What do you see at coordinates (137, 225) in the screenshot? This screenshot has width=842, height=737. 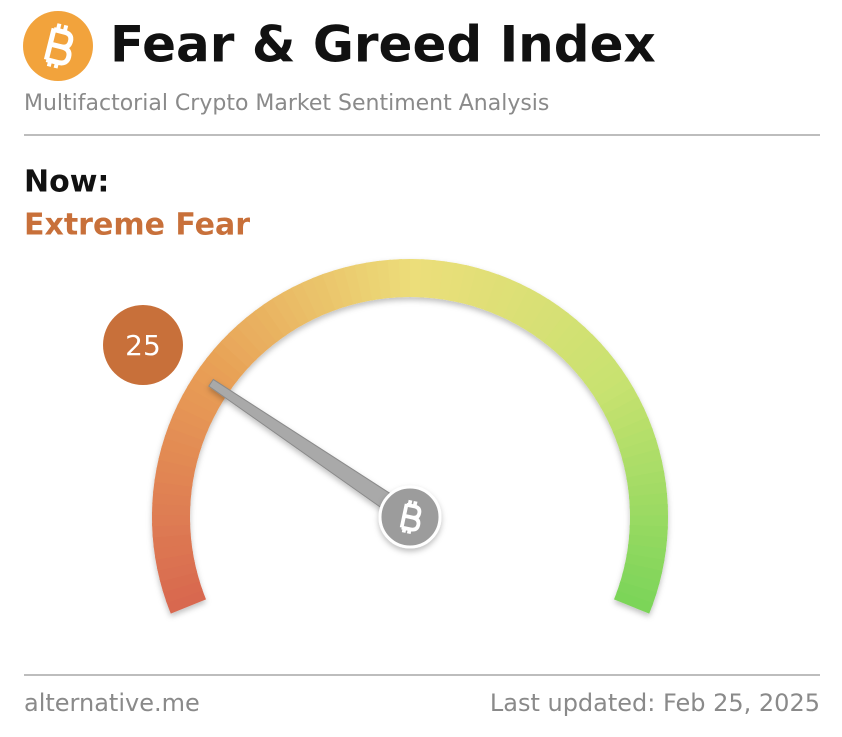 I see `classification: Extreme Fear` at bounding box center [137, 225].